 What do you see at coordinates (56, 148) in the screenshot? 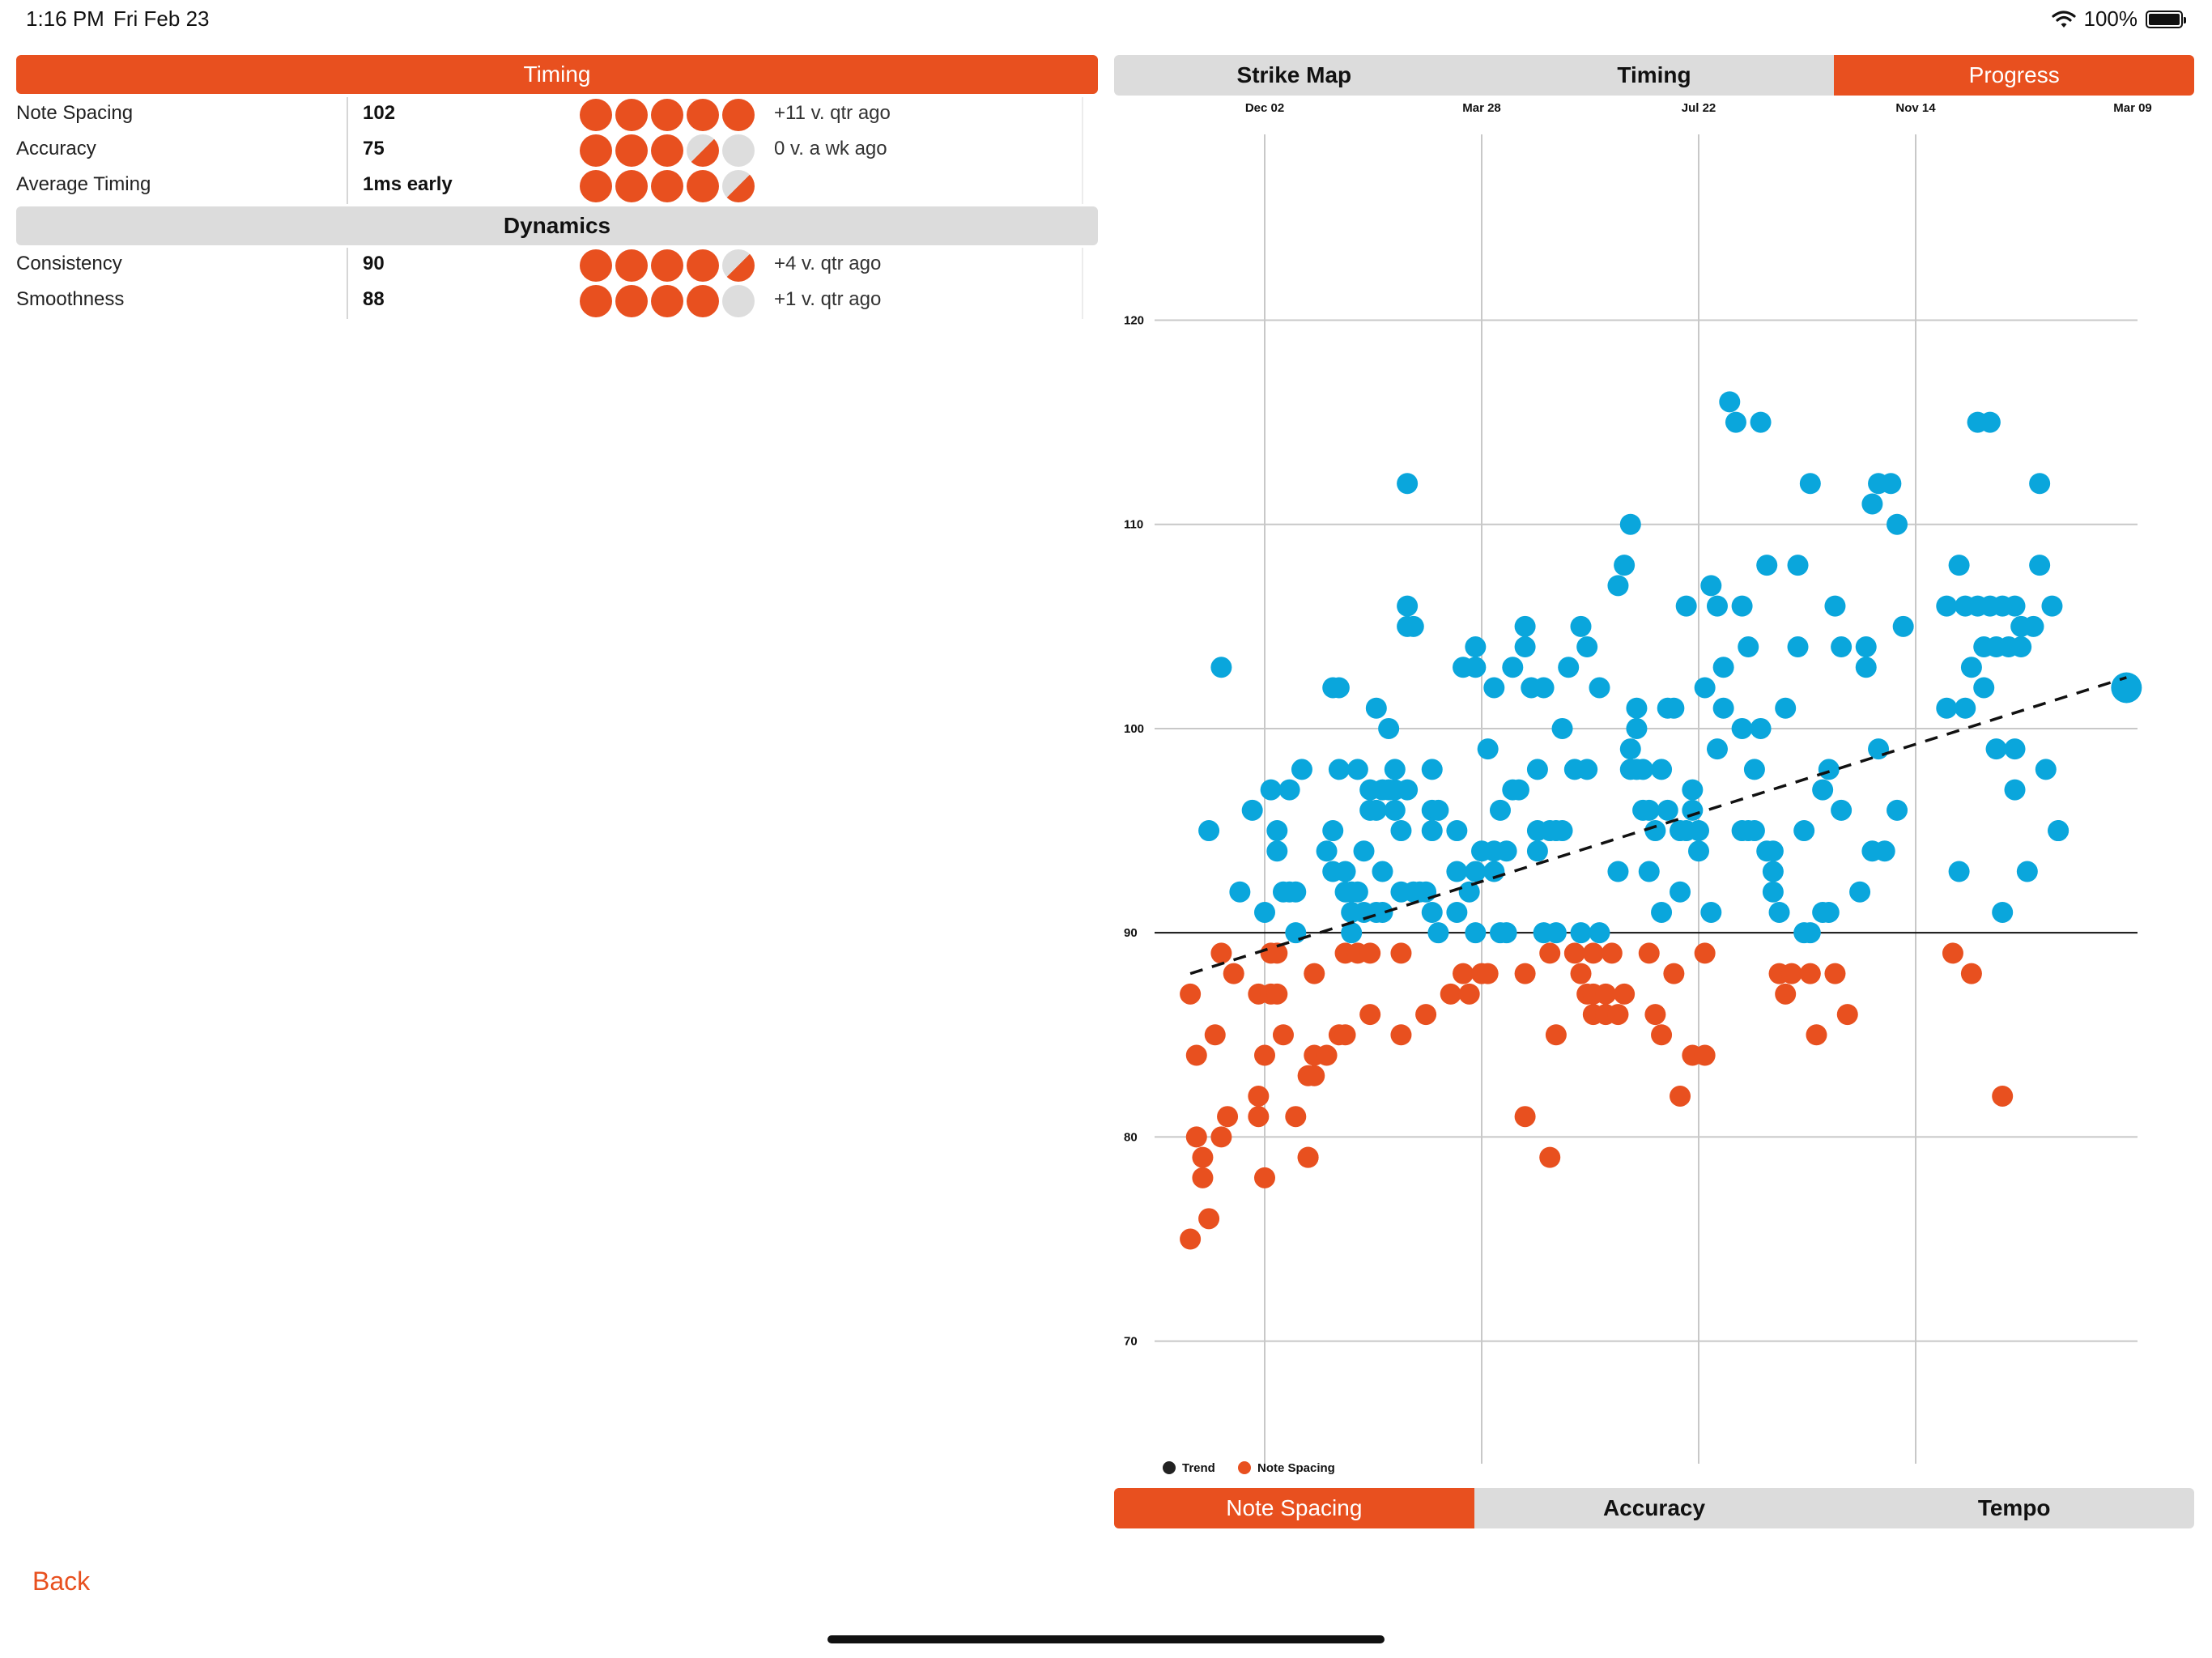
I see `metric-label: Accuracy` at bounding box center [56, 148].